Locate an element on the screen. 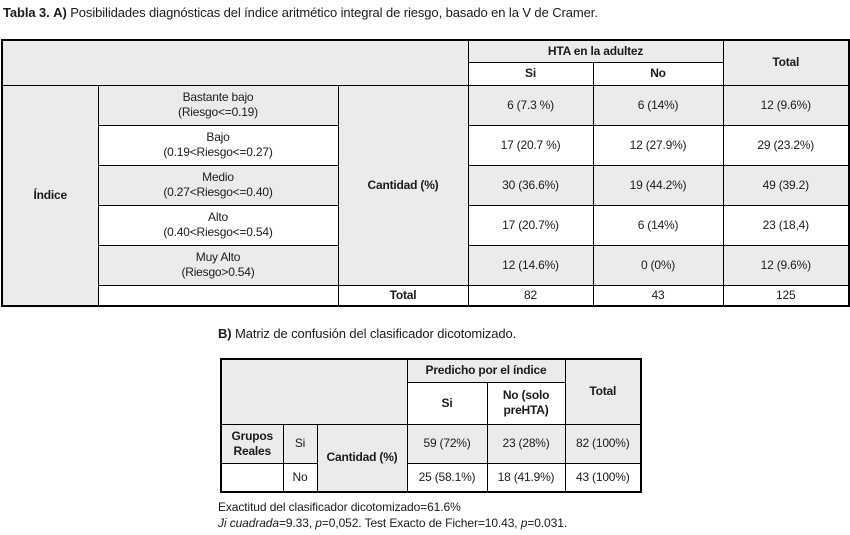 Image resolution: width=850 pixels, height=535 pixels. cell-total: 23 (18,4) is located at coordinates (786, 225).